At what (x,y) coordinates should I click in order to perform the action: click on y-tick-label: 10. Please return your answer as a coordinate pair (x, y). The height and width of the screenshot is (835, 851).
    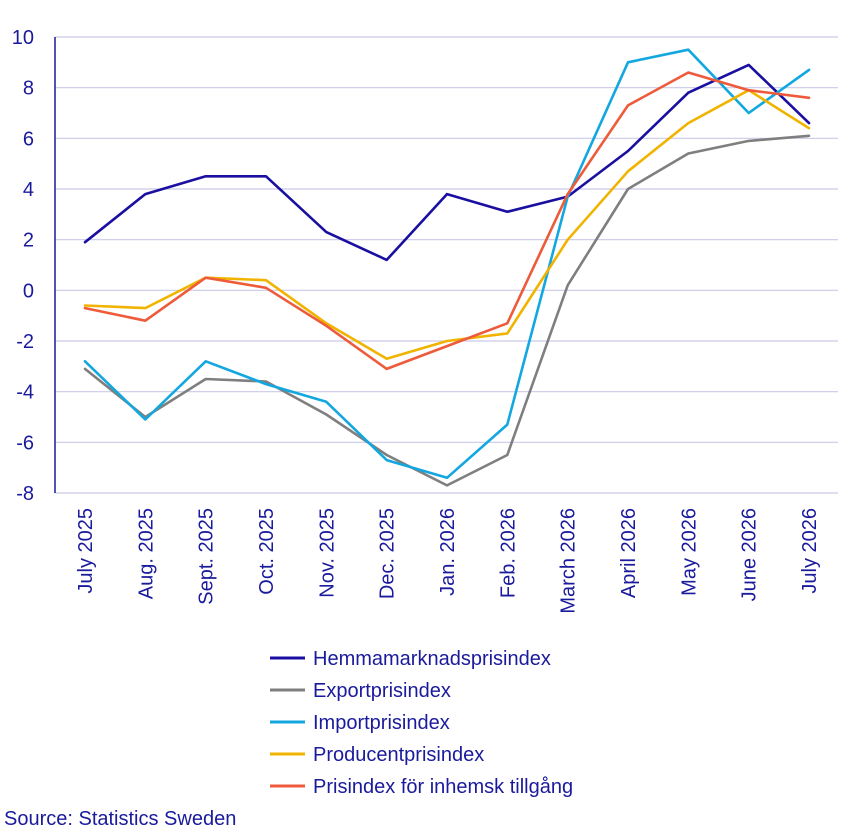
    Looking at the image, I should click on (23, 38).